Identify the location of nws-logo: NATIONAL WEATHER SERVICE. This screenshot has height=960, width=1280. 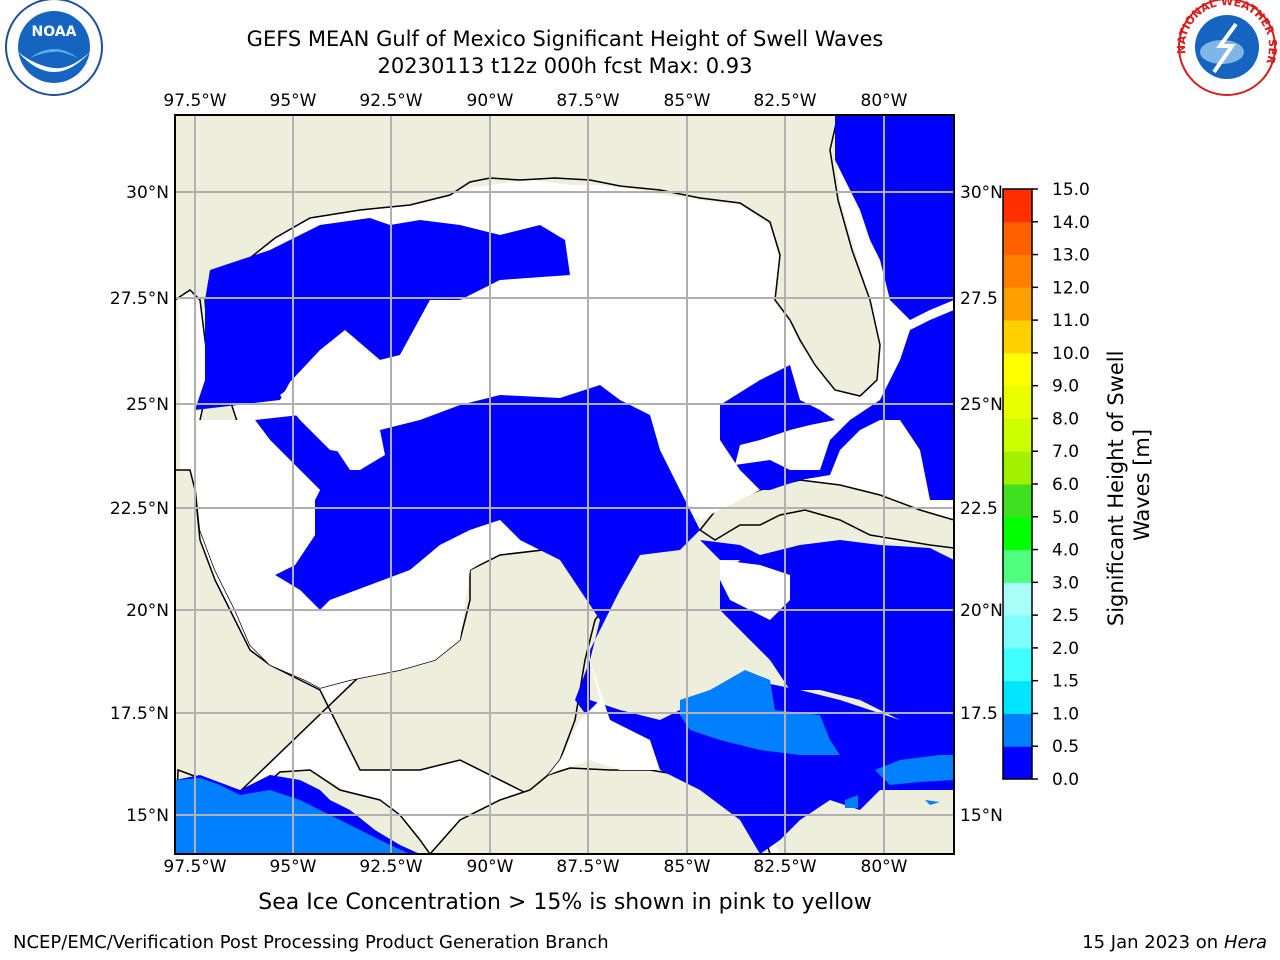
(639, 48).